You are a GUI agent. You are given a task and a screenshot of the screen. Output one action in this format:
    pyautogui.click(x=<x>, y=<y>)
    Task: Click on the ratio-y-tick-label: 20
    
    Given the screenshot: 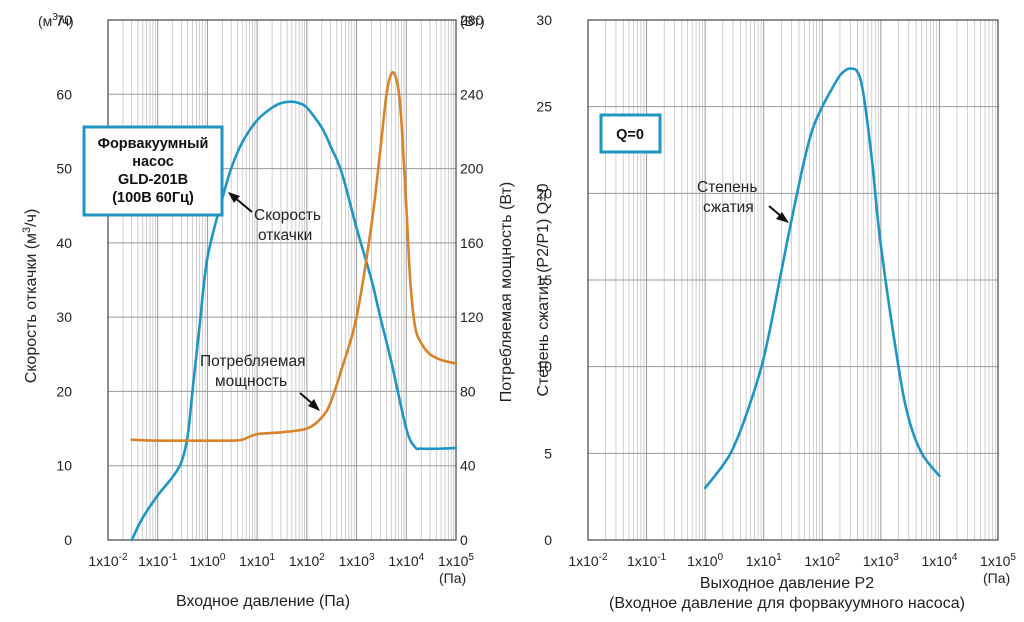 What is the action you would take?
    pyautogui.click(x=544, y=193)
    